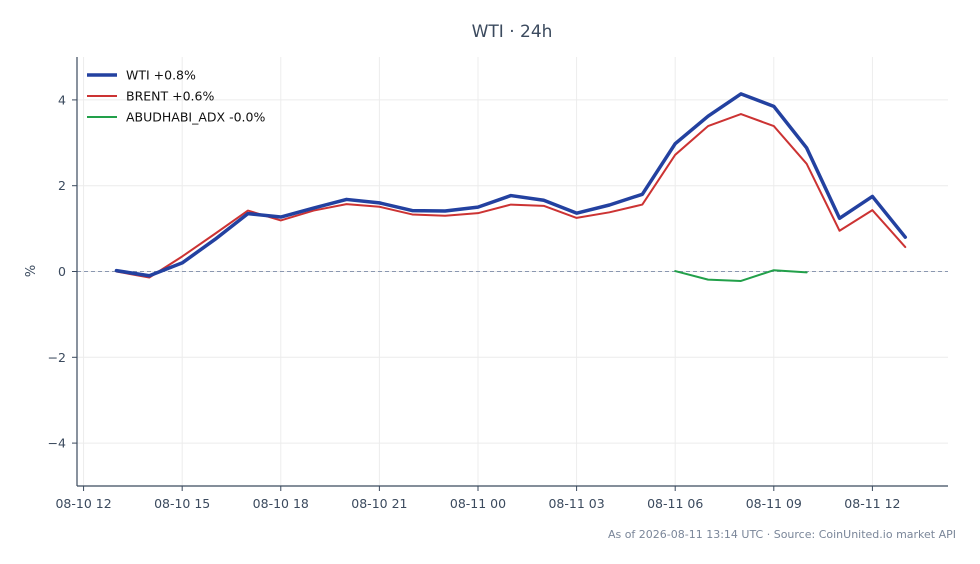  Describe the element at coordinates (281, 503) in the screenshot. I see `x-tick-label: 08-10 18` at that location.